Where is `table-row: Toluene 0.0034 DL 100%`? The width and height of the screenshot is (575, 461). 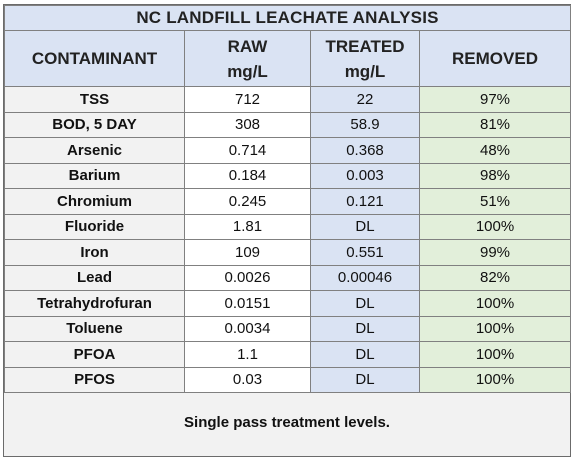
table-row: Toluene 0.0034 DL 100% is located at coordinates (287, 328).